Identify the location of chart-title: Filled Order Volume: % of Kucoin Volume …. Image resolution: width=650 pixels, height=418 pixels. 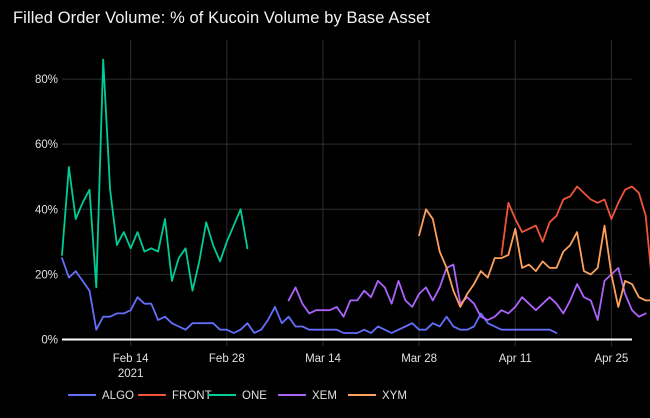
(222, 18).